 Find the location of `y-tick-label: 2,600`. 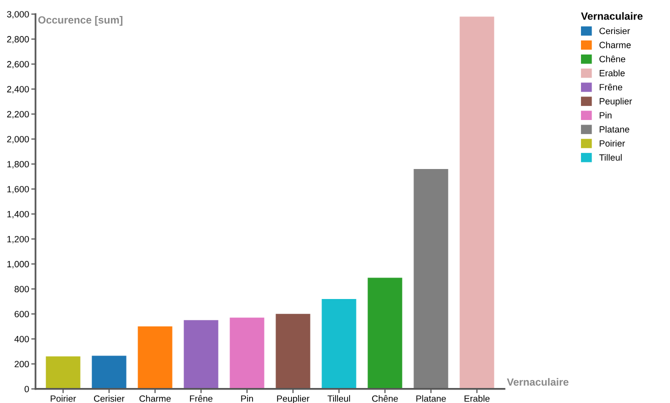

y-tick-label: 2,600 is located at coordinates (18, 65).